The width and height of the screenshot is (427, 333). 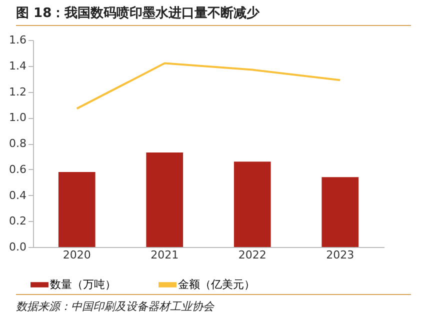 What do you see at coordinates (17, 221) in the screenshot?
I see `y-tick-label: 0.2` at bounding box center [17, 221].